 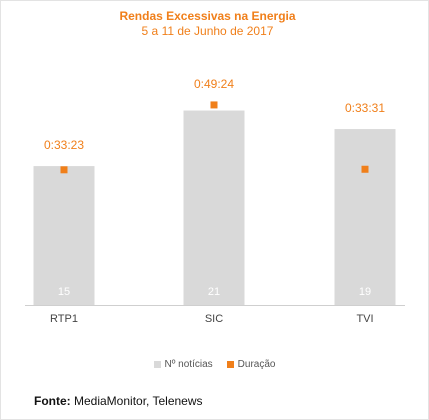 What do you see at coordinates (138, 401) in the screenshot?
I see `source-text: MediaMonitor, Telenews` at bounding box center [138, 401].